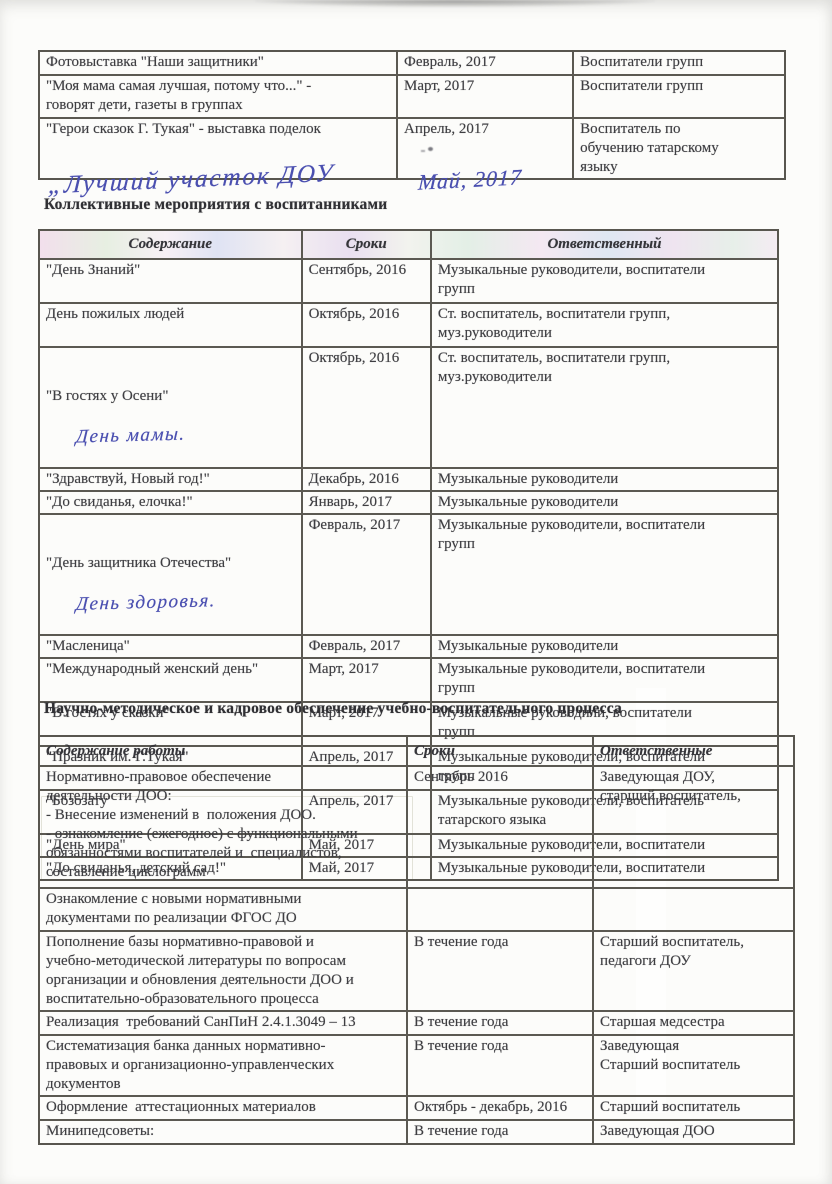 The height and width of the screenshot is (1184, 832). I want to click on handwritten-mothers-day: День мамы., so click(131, 435).